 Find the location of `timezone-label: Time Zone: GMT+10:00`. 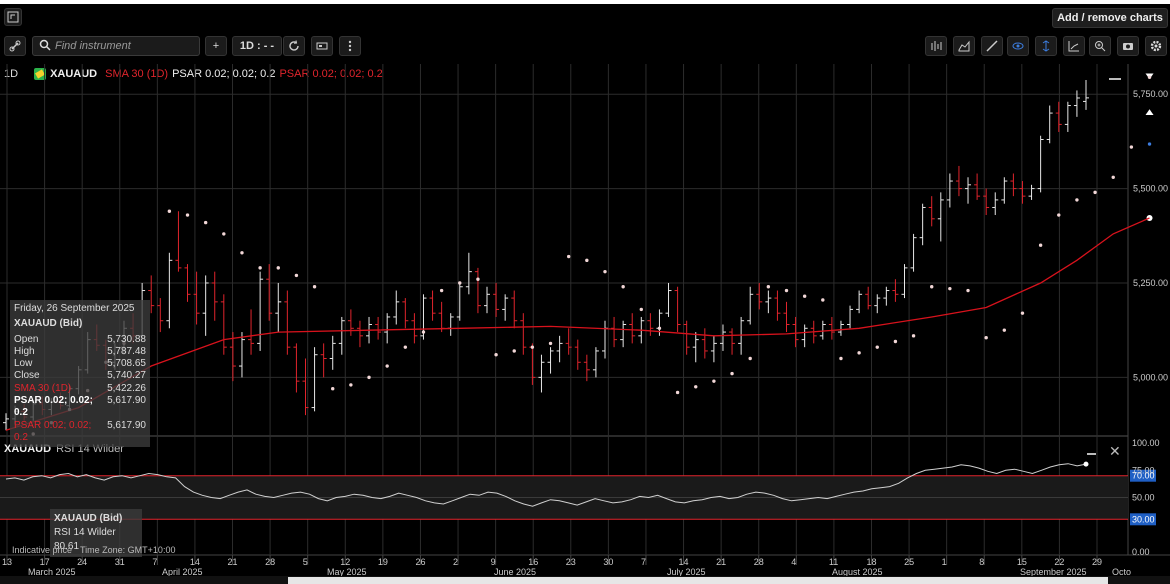

timezone-label: Time Zone: GMT+10:00 is located at coordinates (128, 550).